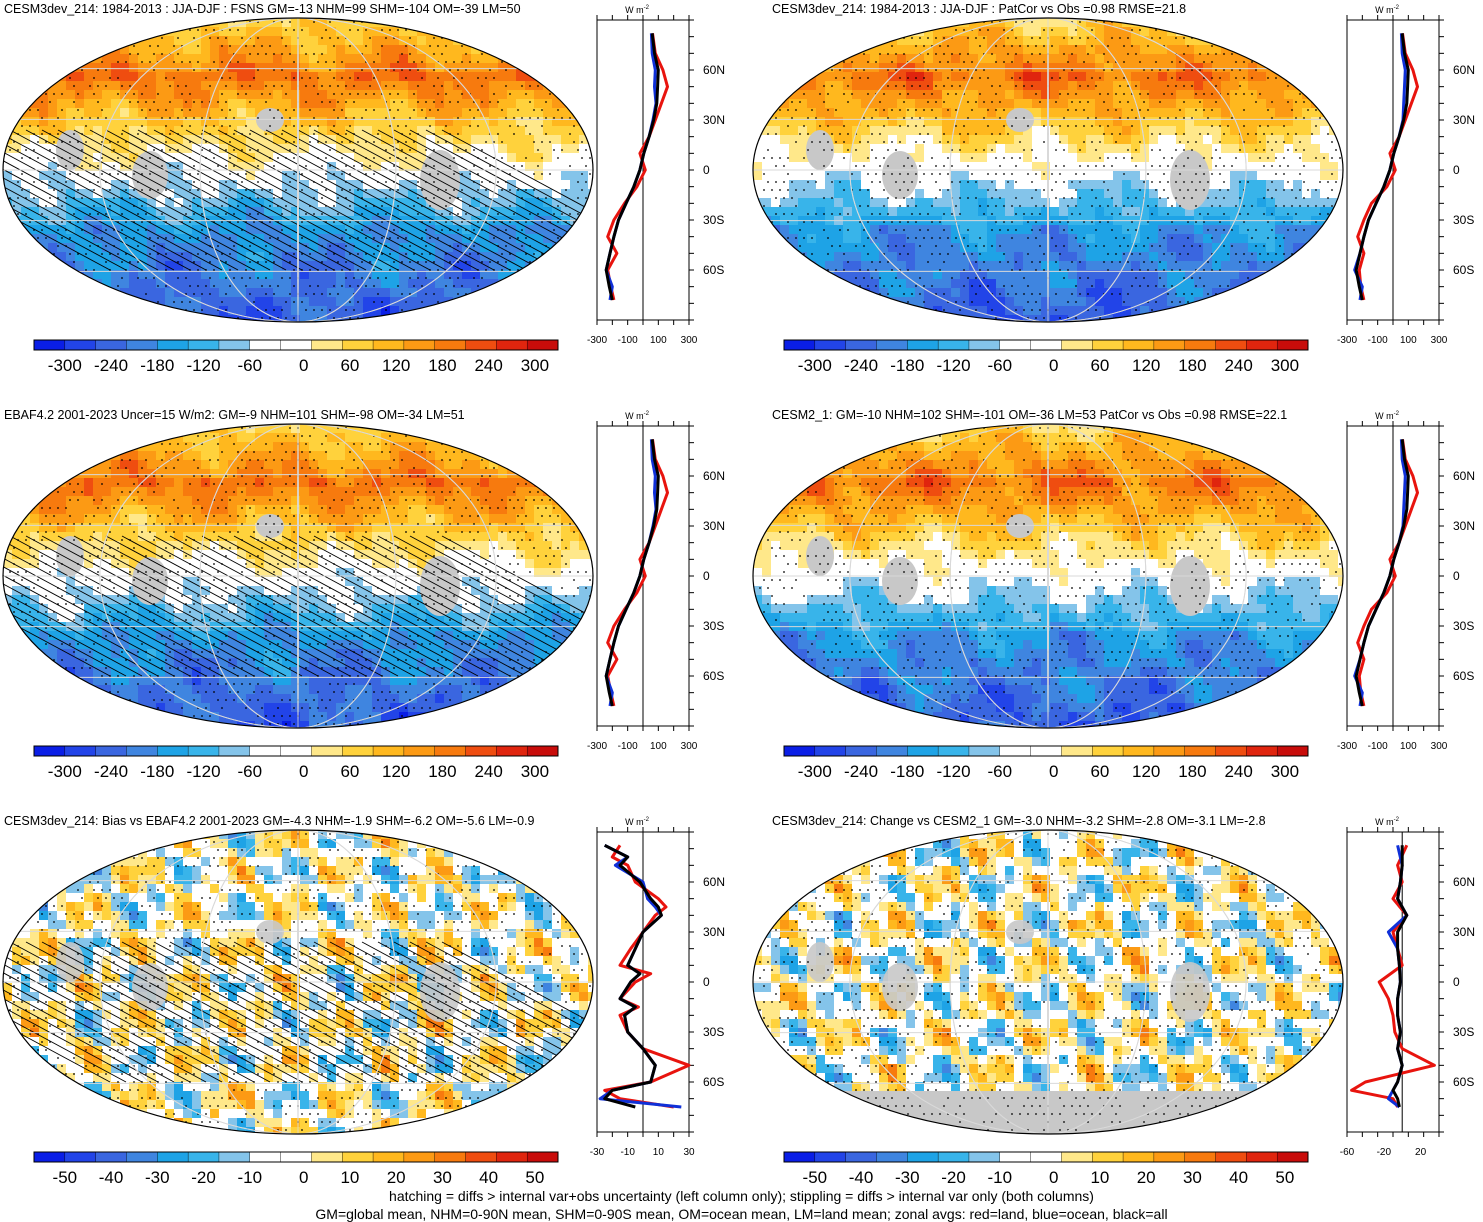  Describe the element at coordinates (706, 170) in the screenshot. I see `profile-lat-label: 0` at that location.